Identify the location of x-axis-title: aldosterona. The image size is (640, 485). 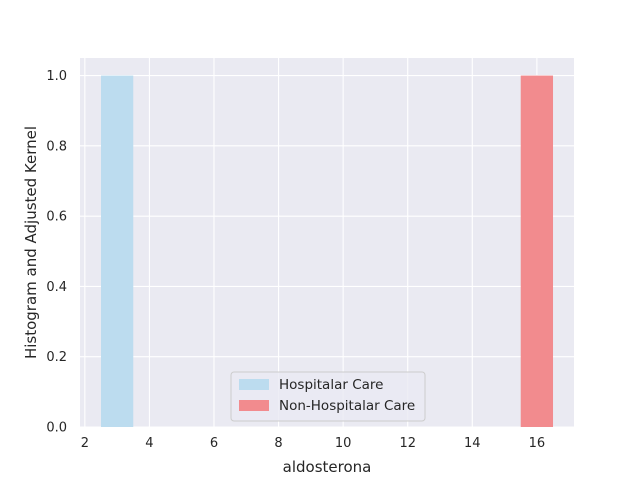
(327, 467).